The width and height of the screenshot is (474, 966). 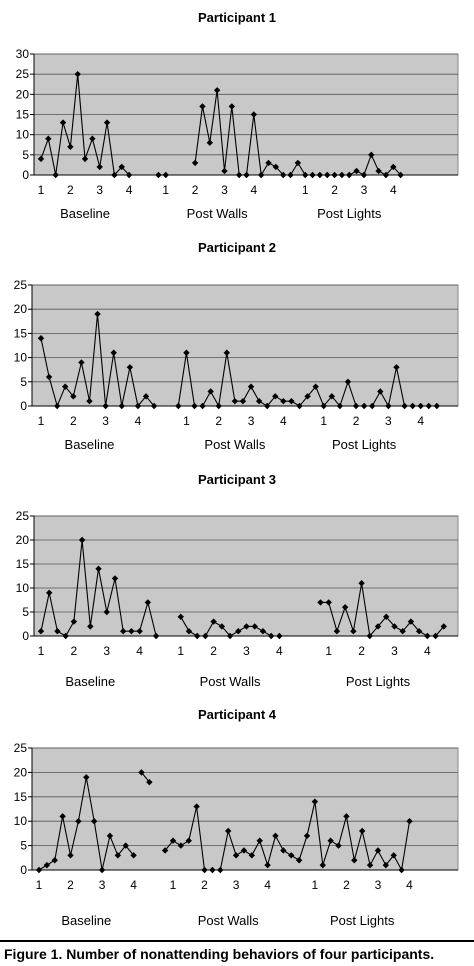 I want to click on chart-title: Participant 1, so click(x=237, y=17).